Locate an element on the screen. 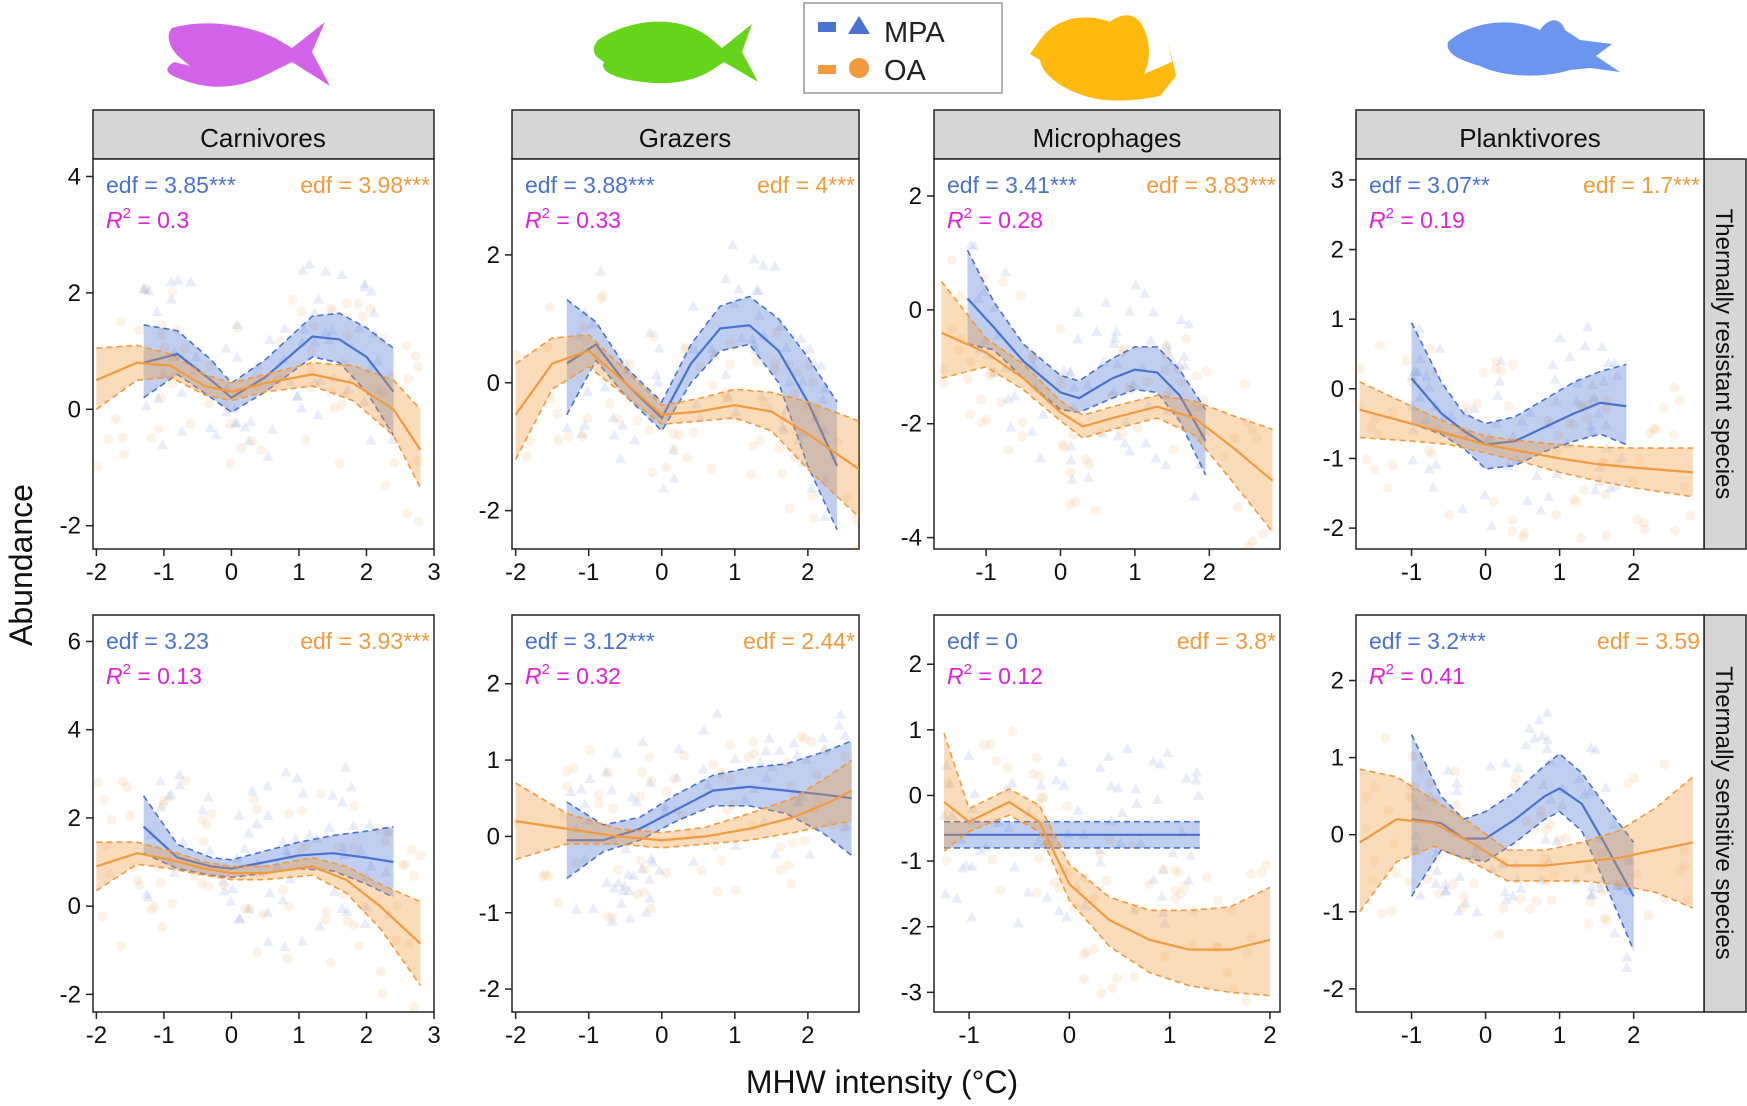 The height and width of the screenshot is (1106, 1747). strip-label-resistant: Thermally resistant species is located at coordinates (1723, 354).